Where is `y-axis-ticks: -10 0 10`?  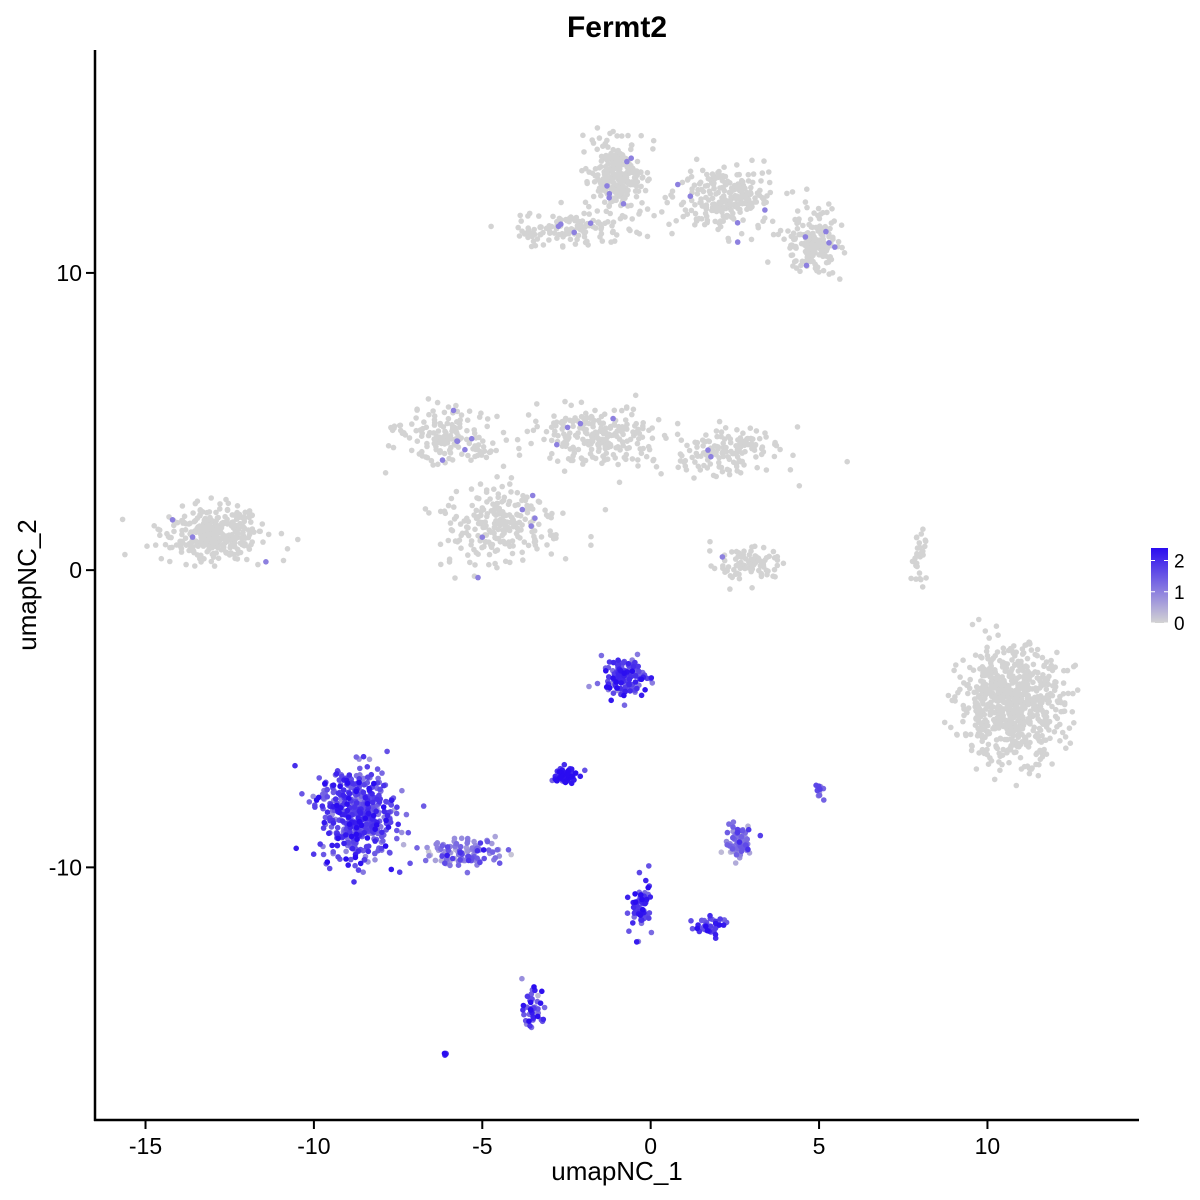 y-axis-ticks: -10 0 10 is located at coordinates (72, 570).